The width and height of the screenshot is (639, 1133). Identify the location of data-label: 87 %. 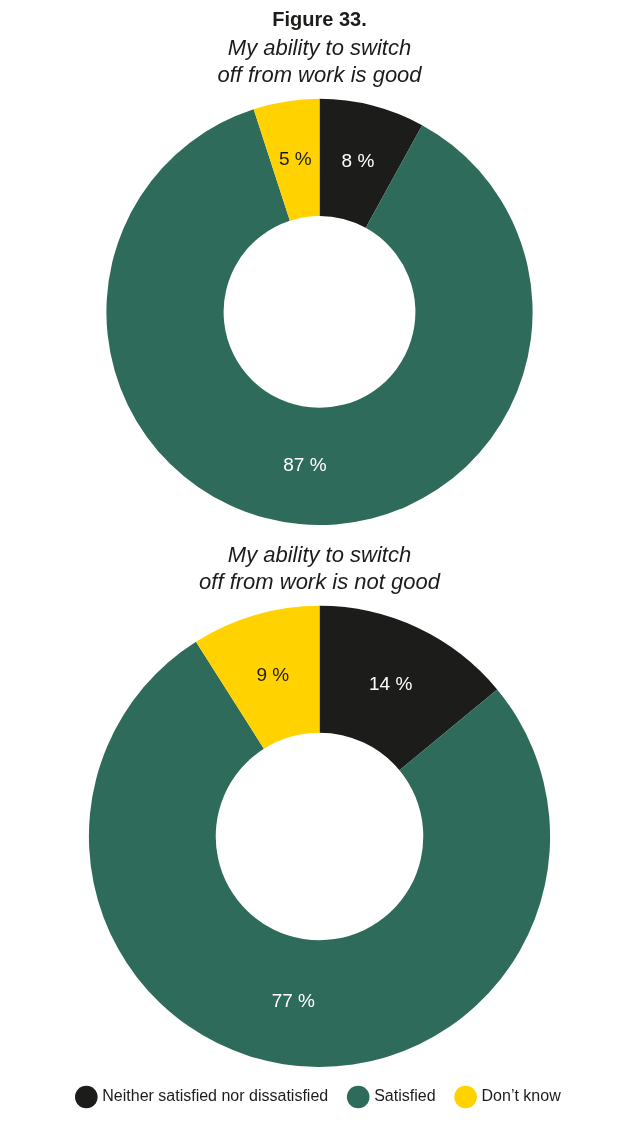
(305, 464).